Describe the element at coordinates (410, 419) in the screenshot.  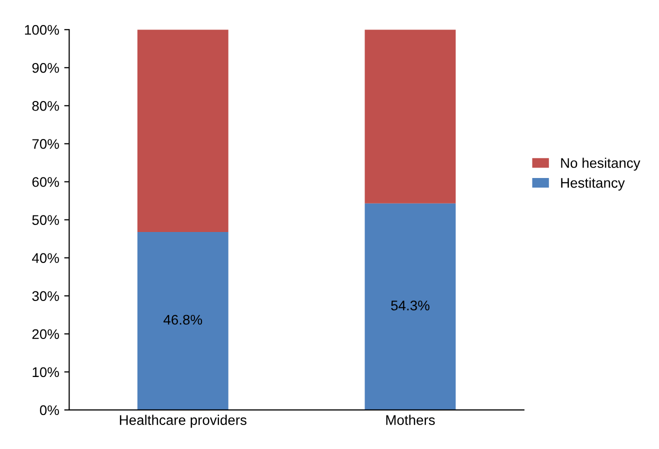
I see `x-tick-label: Mothers` at that location.